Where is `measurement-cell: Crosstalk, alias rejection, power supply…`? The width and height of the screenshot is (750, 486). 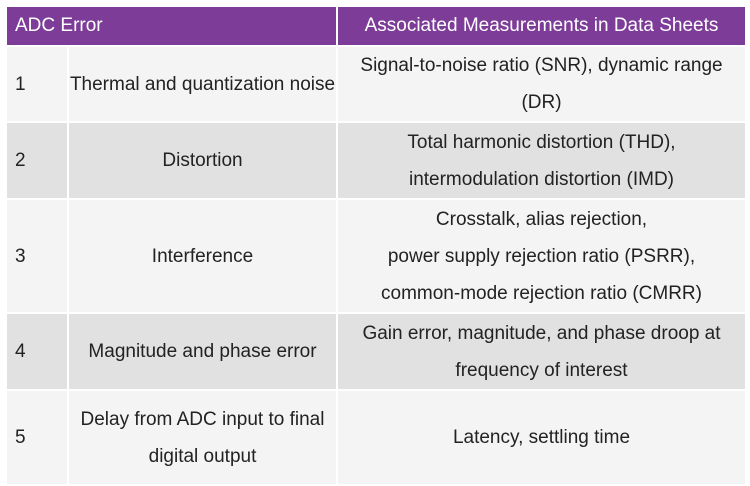 measurement-cell: Crosstalk, alias rejection, power supply… is located at coordinates (541, 256).